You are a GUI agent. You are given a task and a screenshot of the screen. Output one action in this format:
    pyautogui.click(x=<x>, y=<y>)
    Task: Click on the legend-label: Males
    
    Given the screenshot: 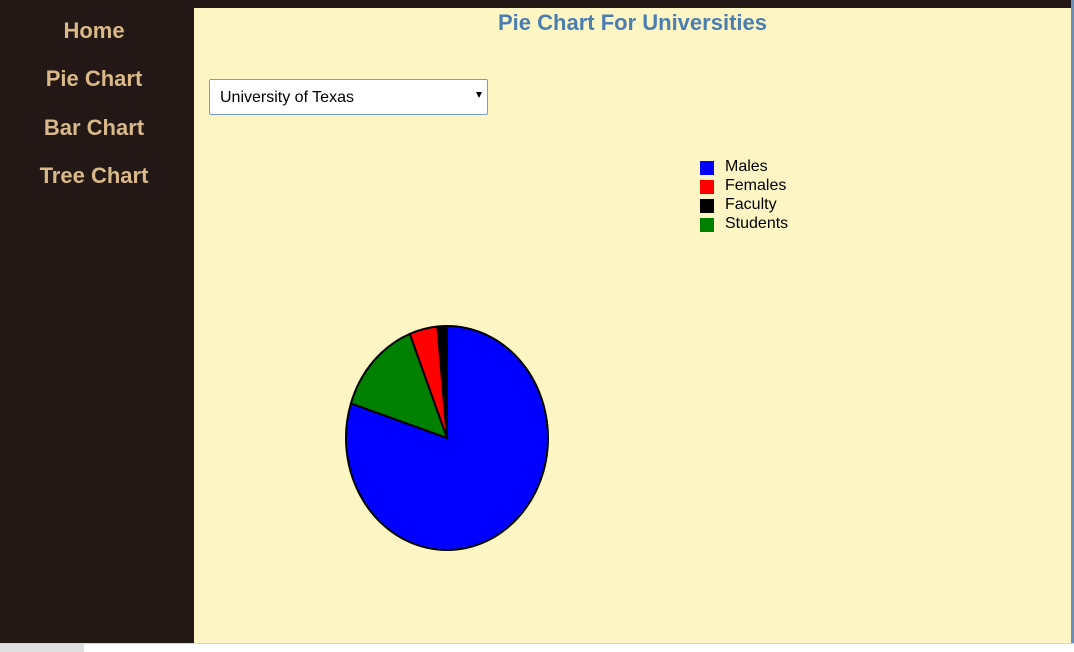 What is the action you would take?
    pyautogui.click(x=746, y=166)
    